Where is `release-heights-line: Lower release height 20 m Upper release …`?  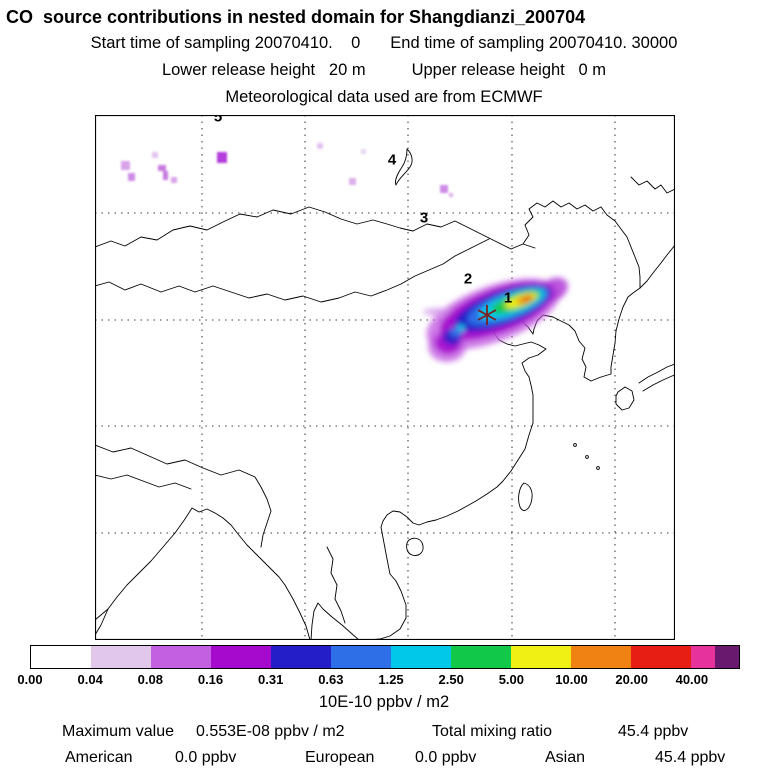 release-heights-line: Lower release height 20 m Upper release … is located at coordinates (384, 70).